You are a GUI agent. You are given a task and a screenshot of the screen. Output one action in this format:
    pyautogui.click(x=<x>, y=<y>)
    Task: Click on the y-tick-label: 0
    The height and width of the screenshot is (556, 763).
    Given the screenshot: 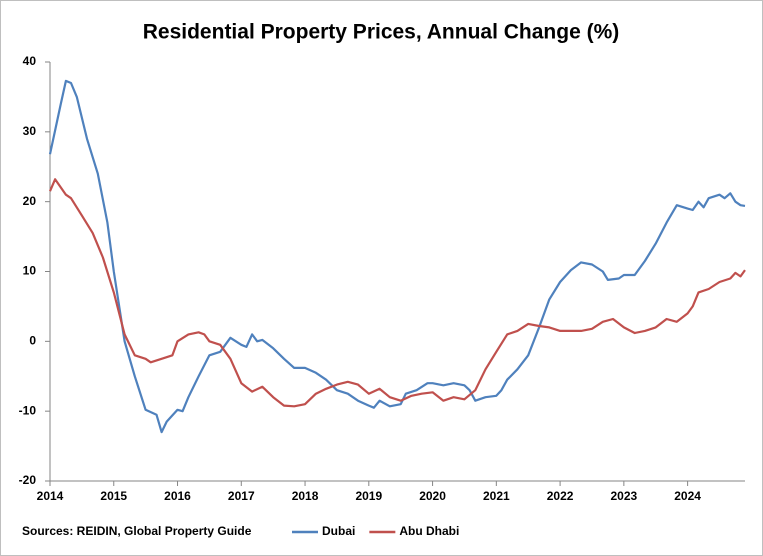 What is the action you would take?
    pyautogui.click(x=32, y=341)
    